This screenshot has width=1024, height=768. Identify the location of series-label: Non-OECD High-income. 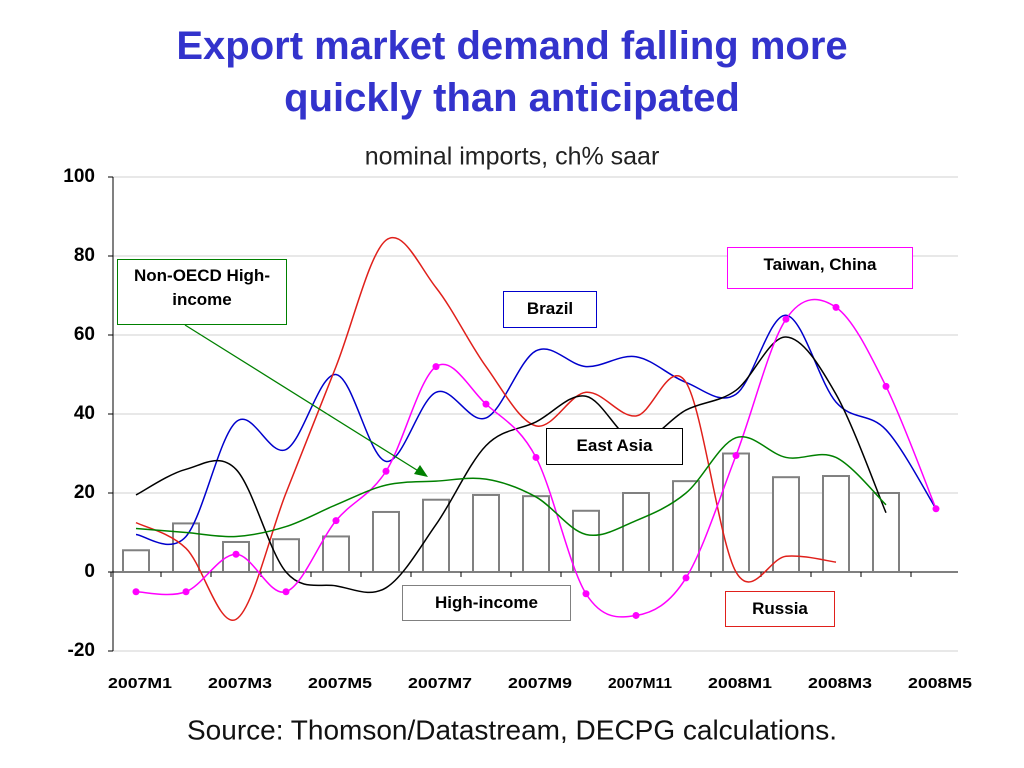
(202, 292).